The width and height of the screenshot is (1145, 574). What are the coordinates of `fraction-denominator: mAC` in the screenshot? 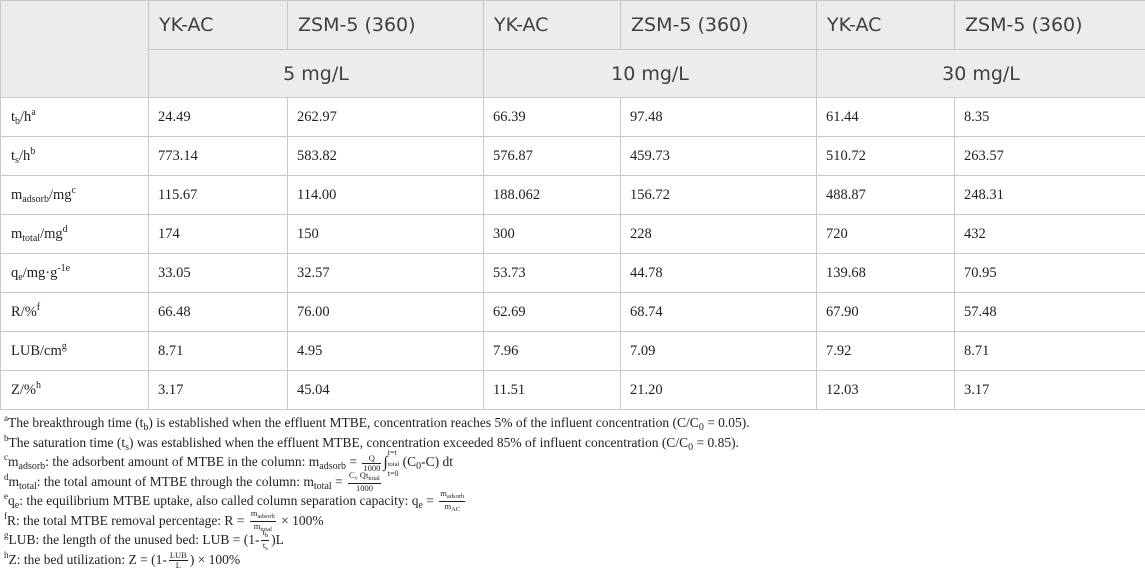 It's located at (452, 508).